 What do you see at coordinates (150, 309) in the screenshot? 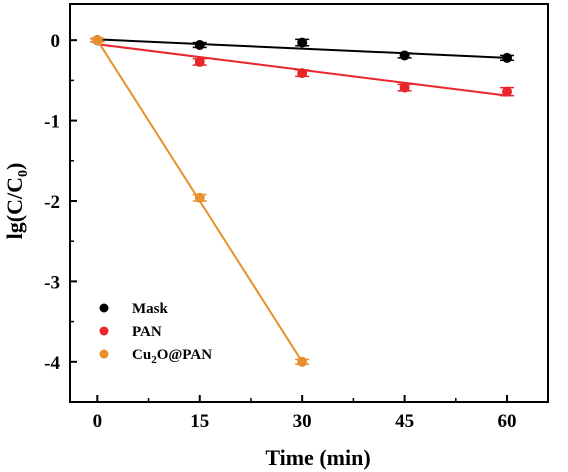
I see `legend-label-mask: Mask` at bounding box center [150, 309].